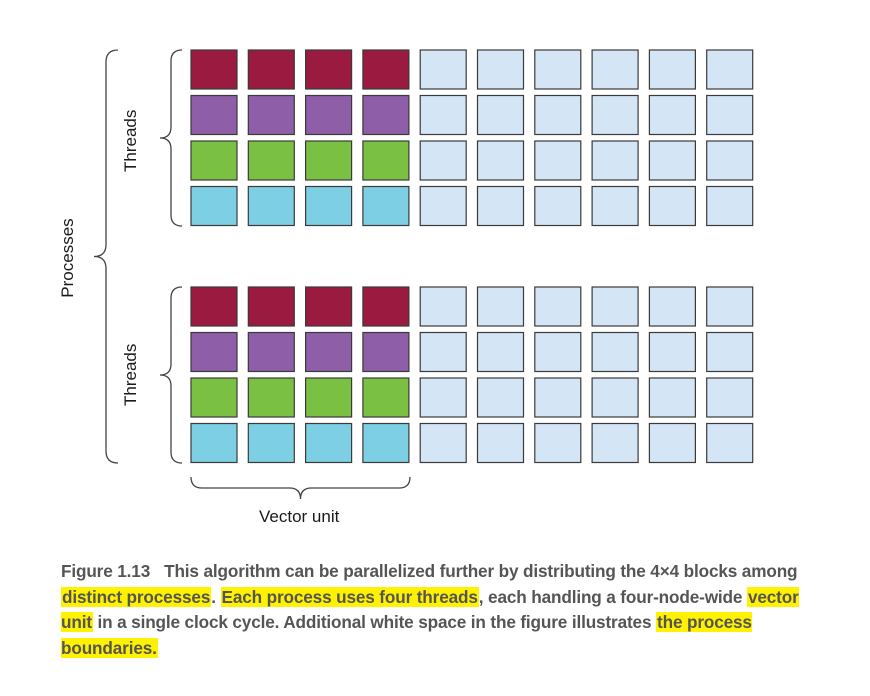 Image resolution: width=870 pixels, height=696 pixels. I want to click on threads-label-bottom: Threads, so click(130, 374).